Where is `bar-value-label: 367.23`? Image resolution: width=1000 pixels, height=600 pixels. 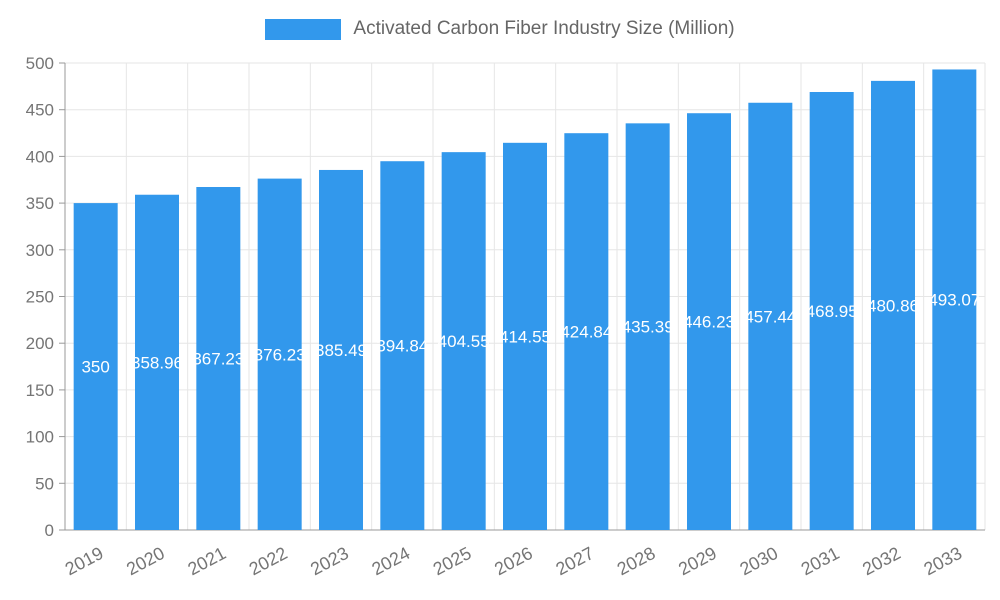 bar-value-label: 367.23 is located at coordinates (218, 359).